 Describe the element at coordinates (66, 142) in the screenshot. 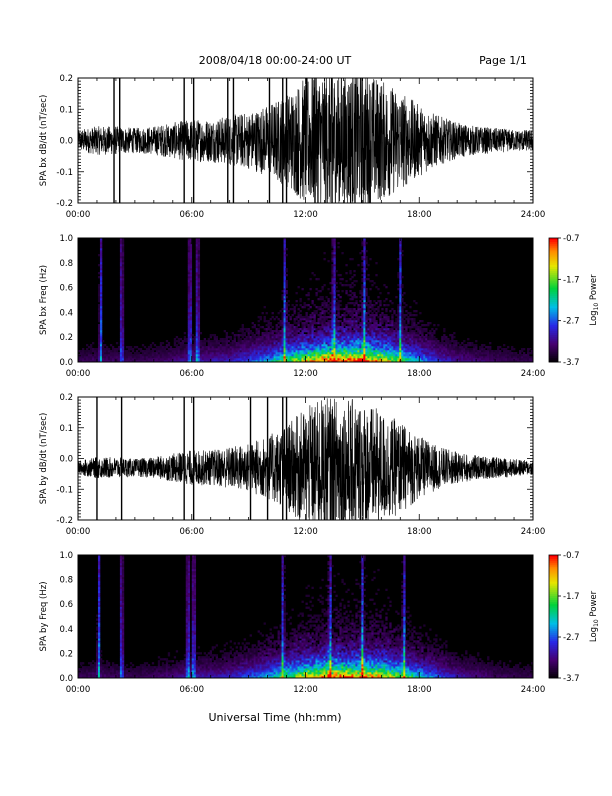

I see `y-tick-label: 0.0` at that location.